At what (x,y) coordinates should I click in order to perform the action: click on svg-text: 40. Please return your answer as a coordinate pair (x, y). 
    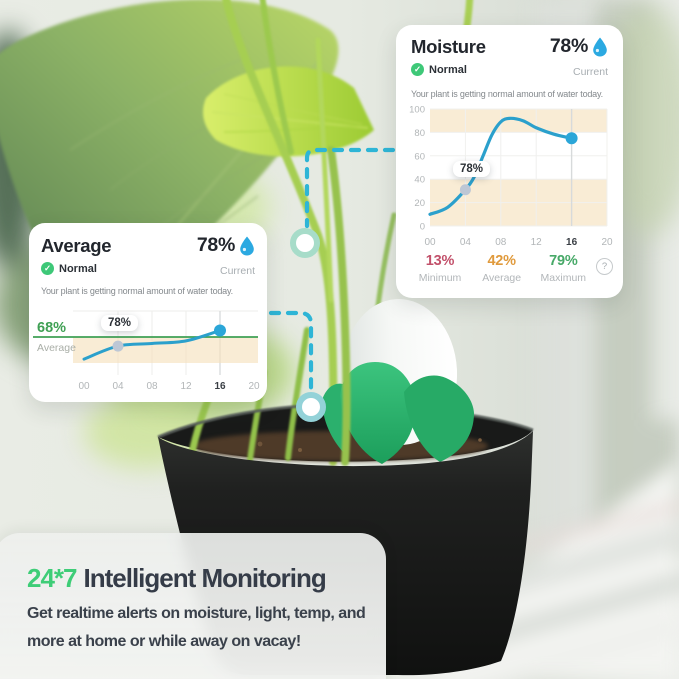
    Looking at the image, I should click on (419, 180).